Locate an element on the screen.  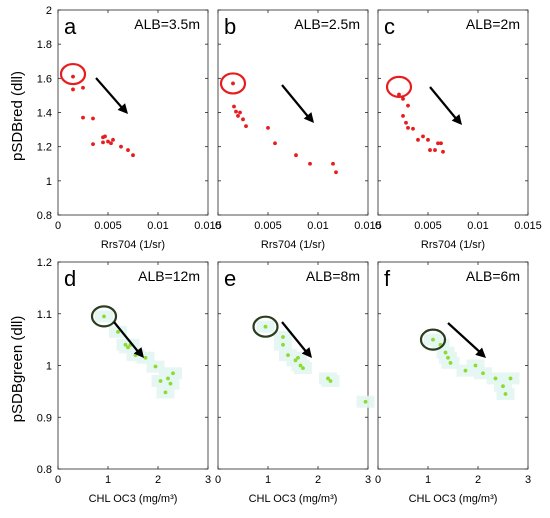
alb-annotation: ALB=2m is located at coordinates (493, 24).